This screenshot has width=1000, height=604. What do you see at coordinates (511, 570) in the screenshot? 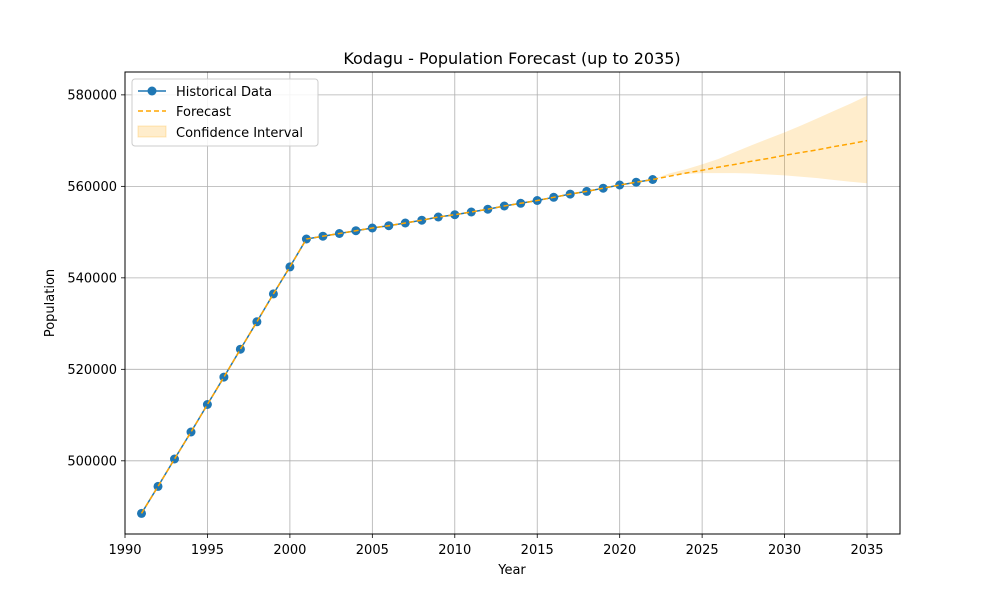
I see `x-axis-label: Year` at bounding box center [511, 570].